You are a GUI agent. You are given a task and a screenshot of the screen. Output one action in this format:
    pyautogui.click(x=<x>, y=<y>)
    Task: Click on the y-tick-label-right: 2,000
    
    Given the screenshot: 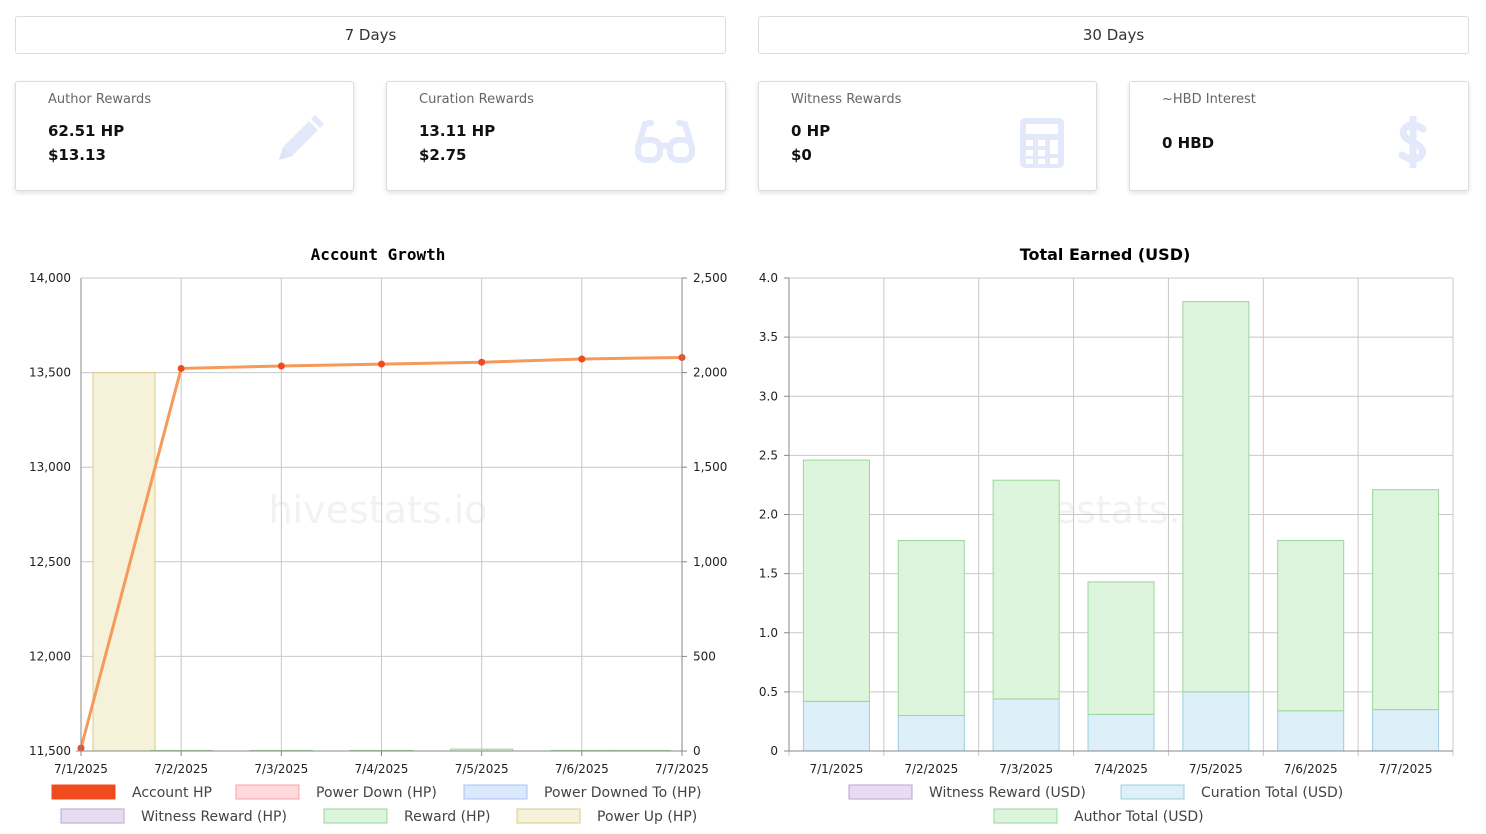 What is the action you would take?
    pyautogui.click(x=710, y=373)
    